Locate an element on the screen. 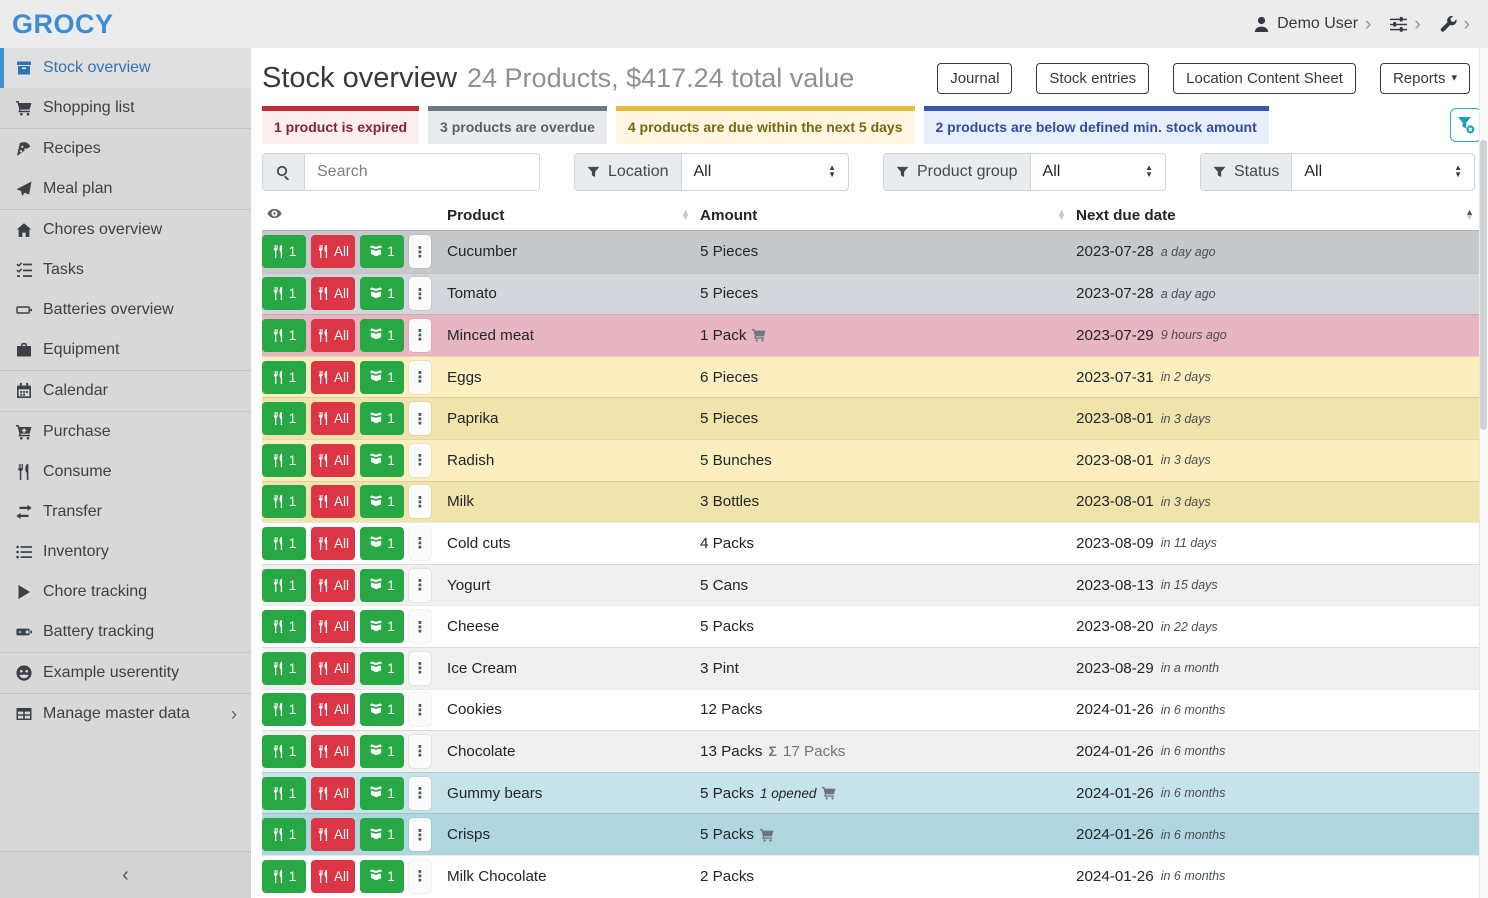 The image size is (1488, 898). product-name: Paprika is located at coordinates (473, 419).